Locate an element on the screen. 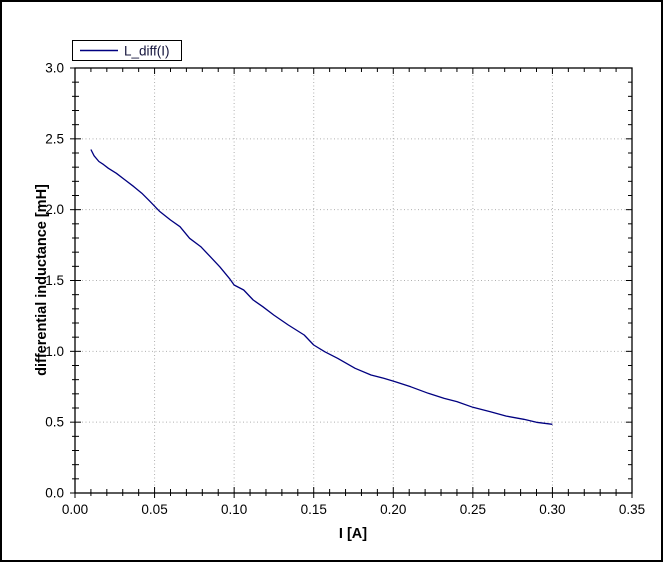 The height and width of the screenshot is (562, 663). y-tick-label: 0.0 is located at coordinates (54, 493).